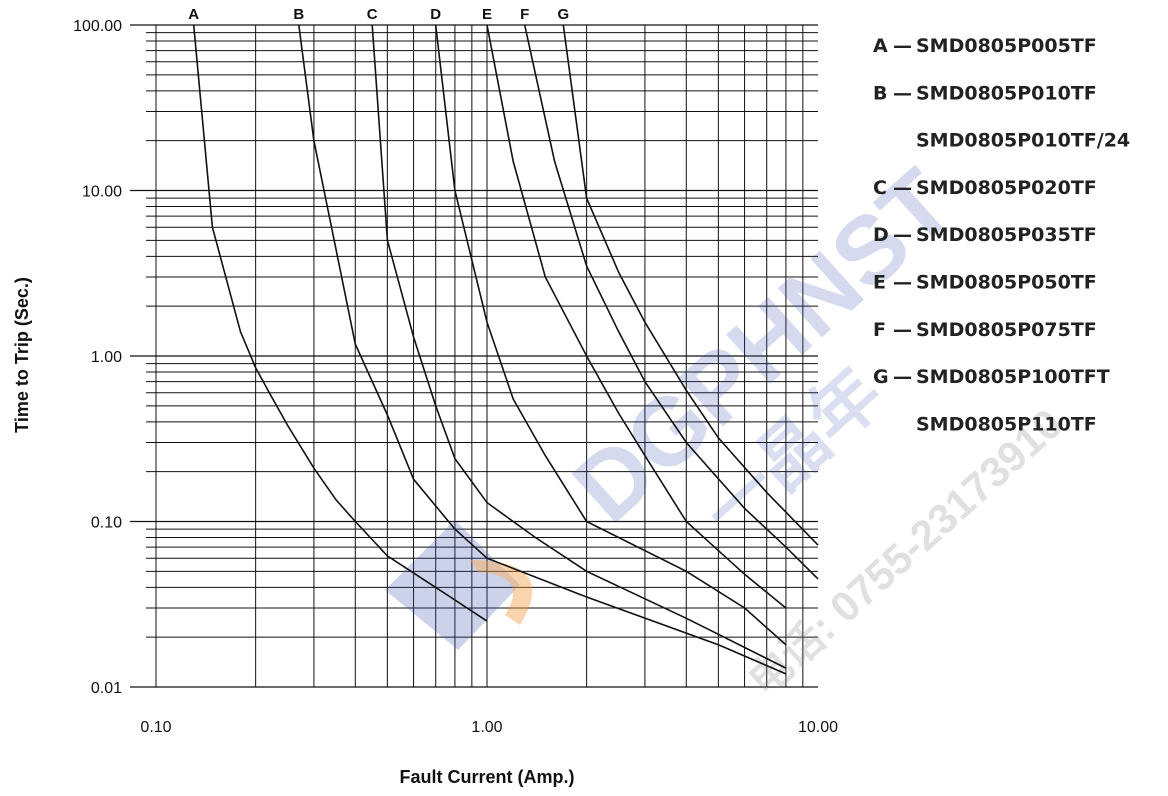 This screenshot has height=796, width=1168. What do you see at coordinates (1013, 377) in the screenshot?
I see `legend-entry-text: SMD0805P100TFT` at bounding box center [1013, 377].